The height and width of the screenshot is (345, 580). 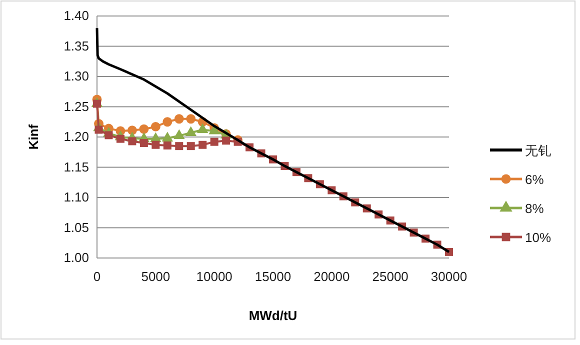 What do you see at coordinates (76, 76) in the screenshot?
I see `y-tick-label: 1.30` at bounding box center [76, 76].